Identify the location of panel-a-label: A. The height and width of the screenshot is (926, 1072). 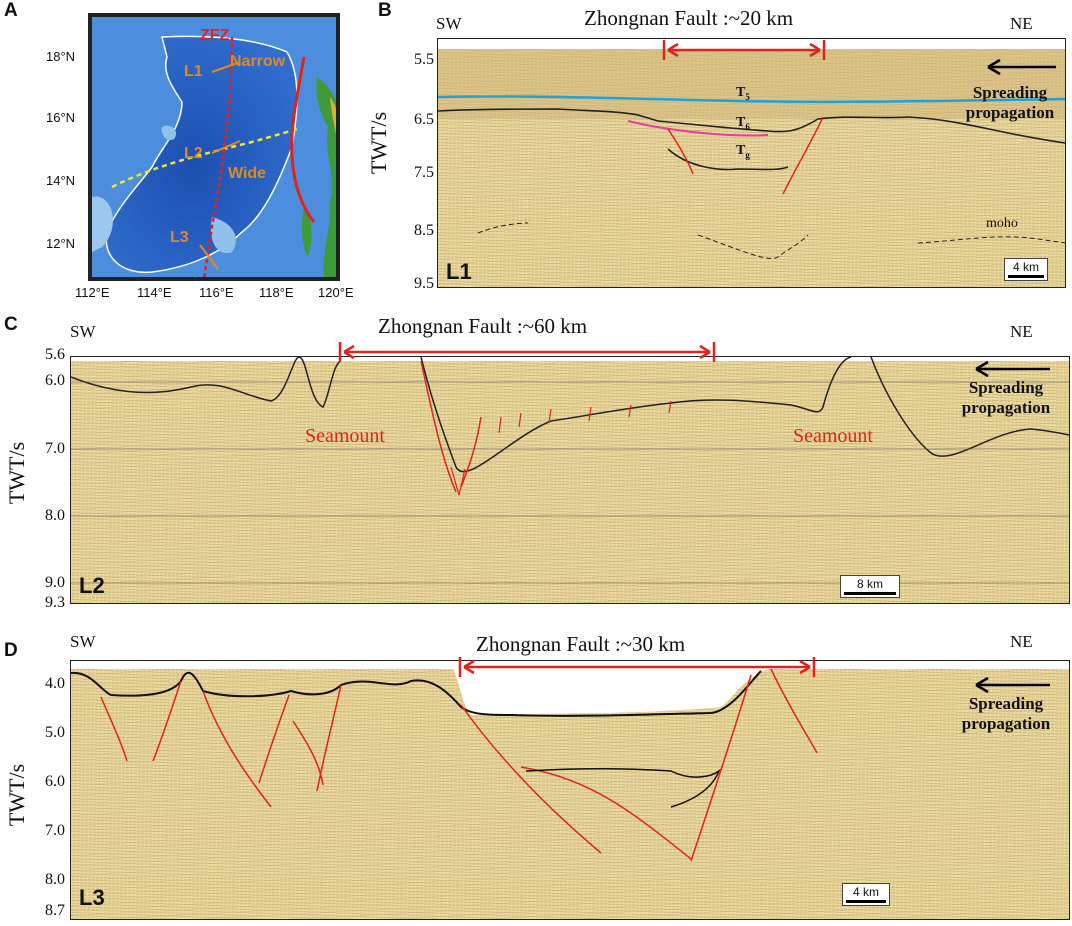
(11, 10).